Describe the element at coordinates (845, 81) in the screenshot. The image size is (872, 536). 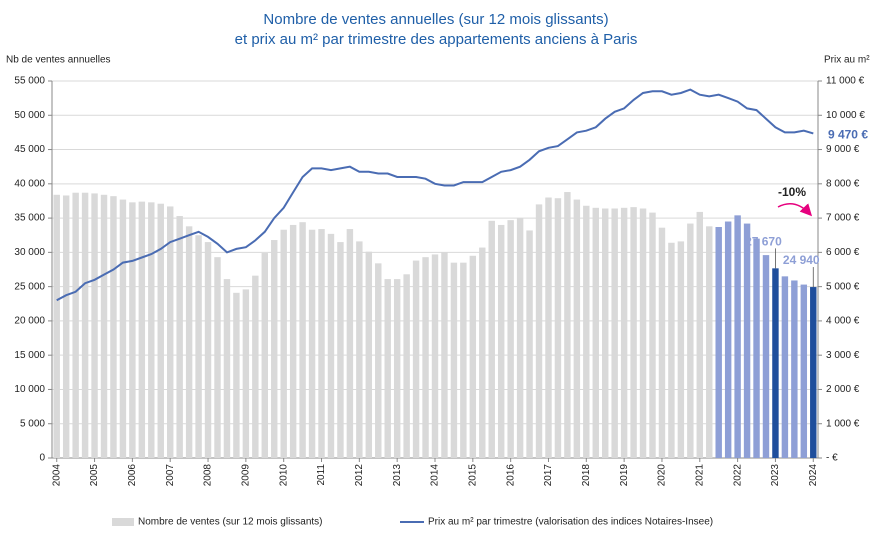
I see `y2-tick-label: 11 000 €` at that location.